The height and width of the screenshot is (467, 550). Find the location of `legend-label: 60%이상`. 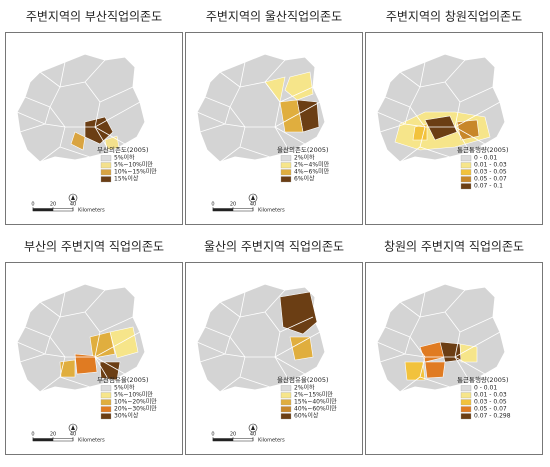

legend-label: 60%이상 is located at coordinates (306, 416).